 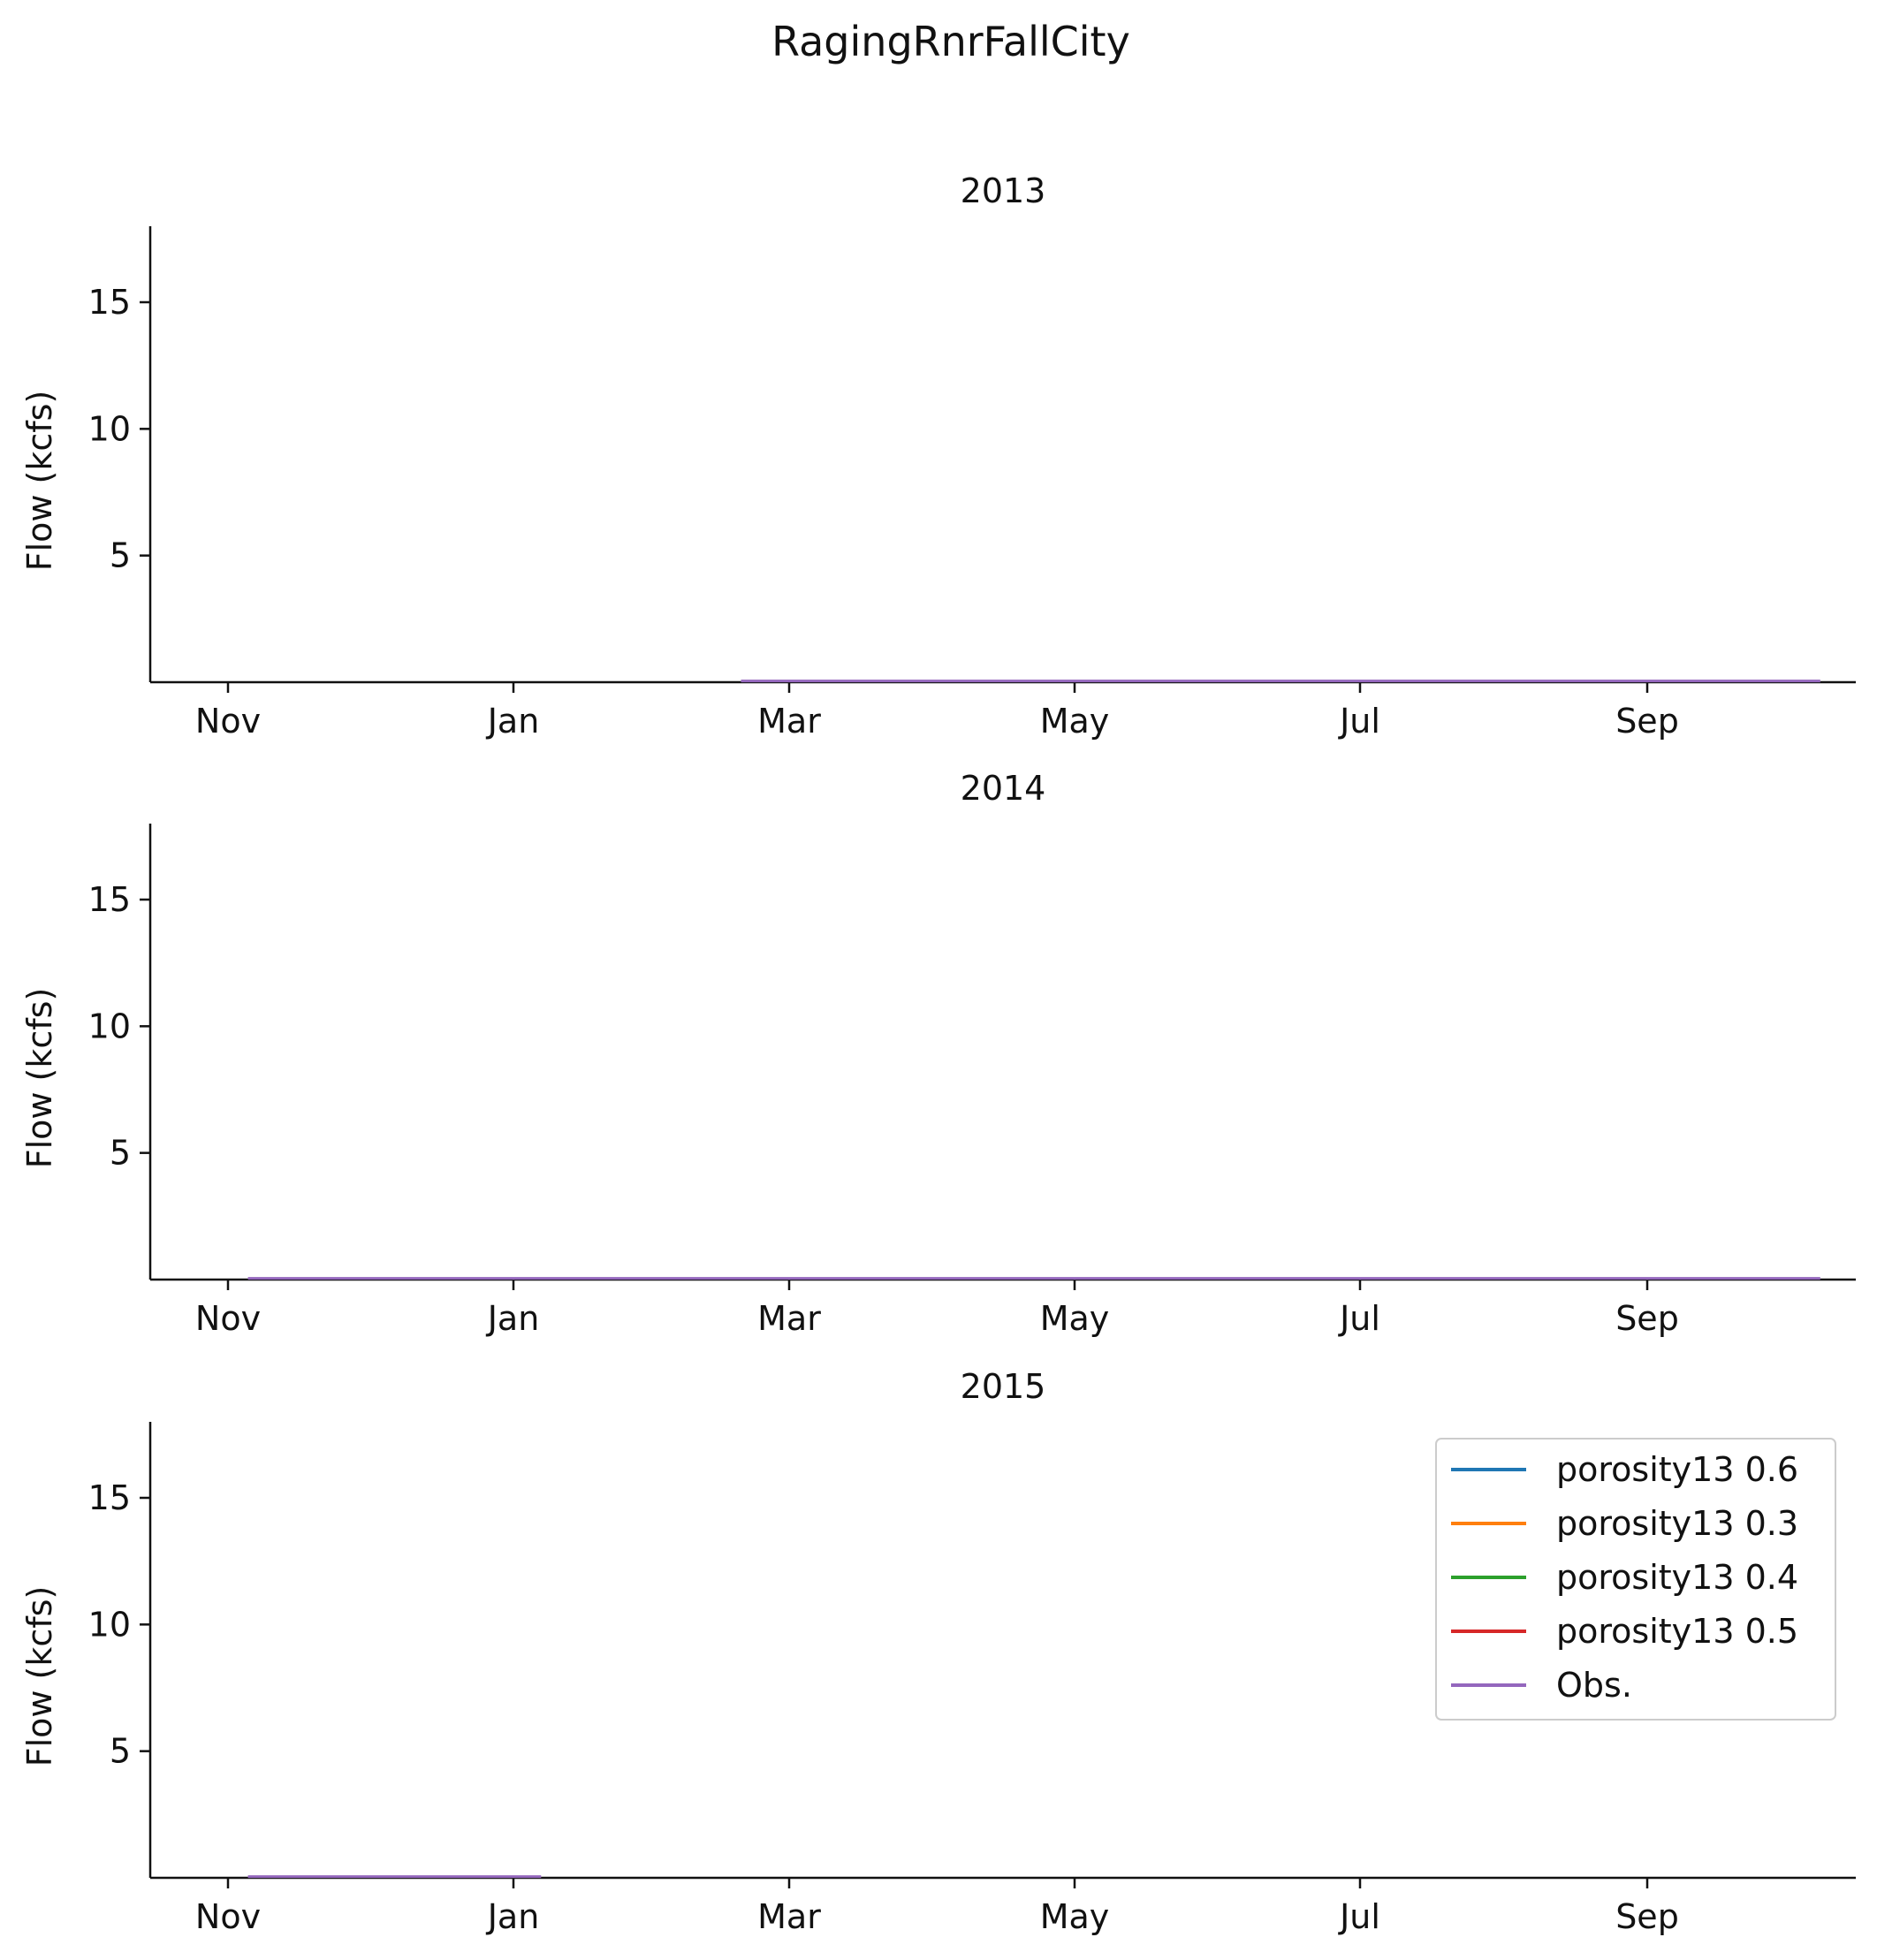 I want to click on legend-frame, so click(x=1635, y=1579).